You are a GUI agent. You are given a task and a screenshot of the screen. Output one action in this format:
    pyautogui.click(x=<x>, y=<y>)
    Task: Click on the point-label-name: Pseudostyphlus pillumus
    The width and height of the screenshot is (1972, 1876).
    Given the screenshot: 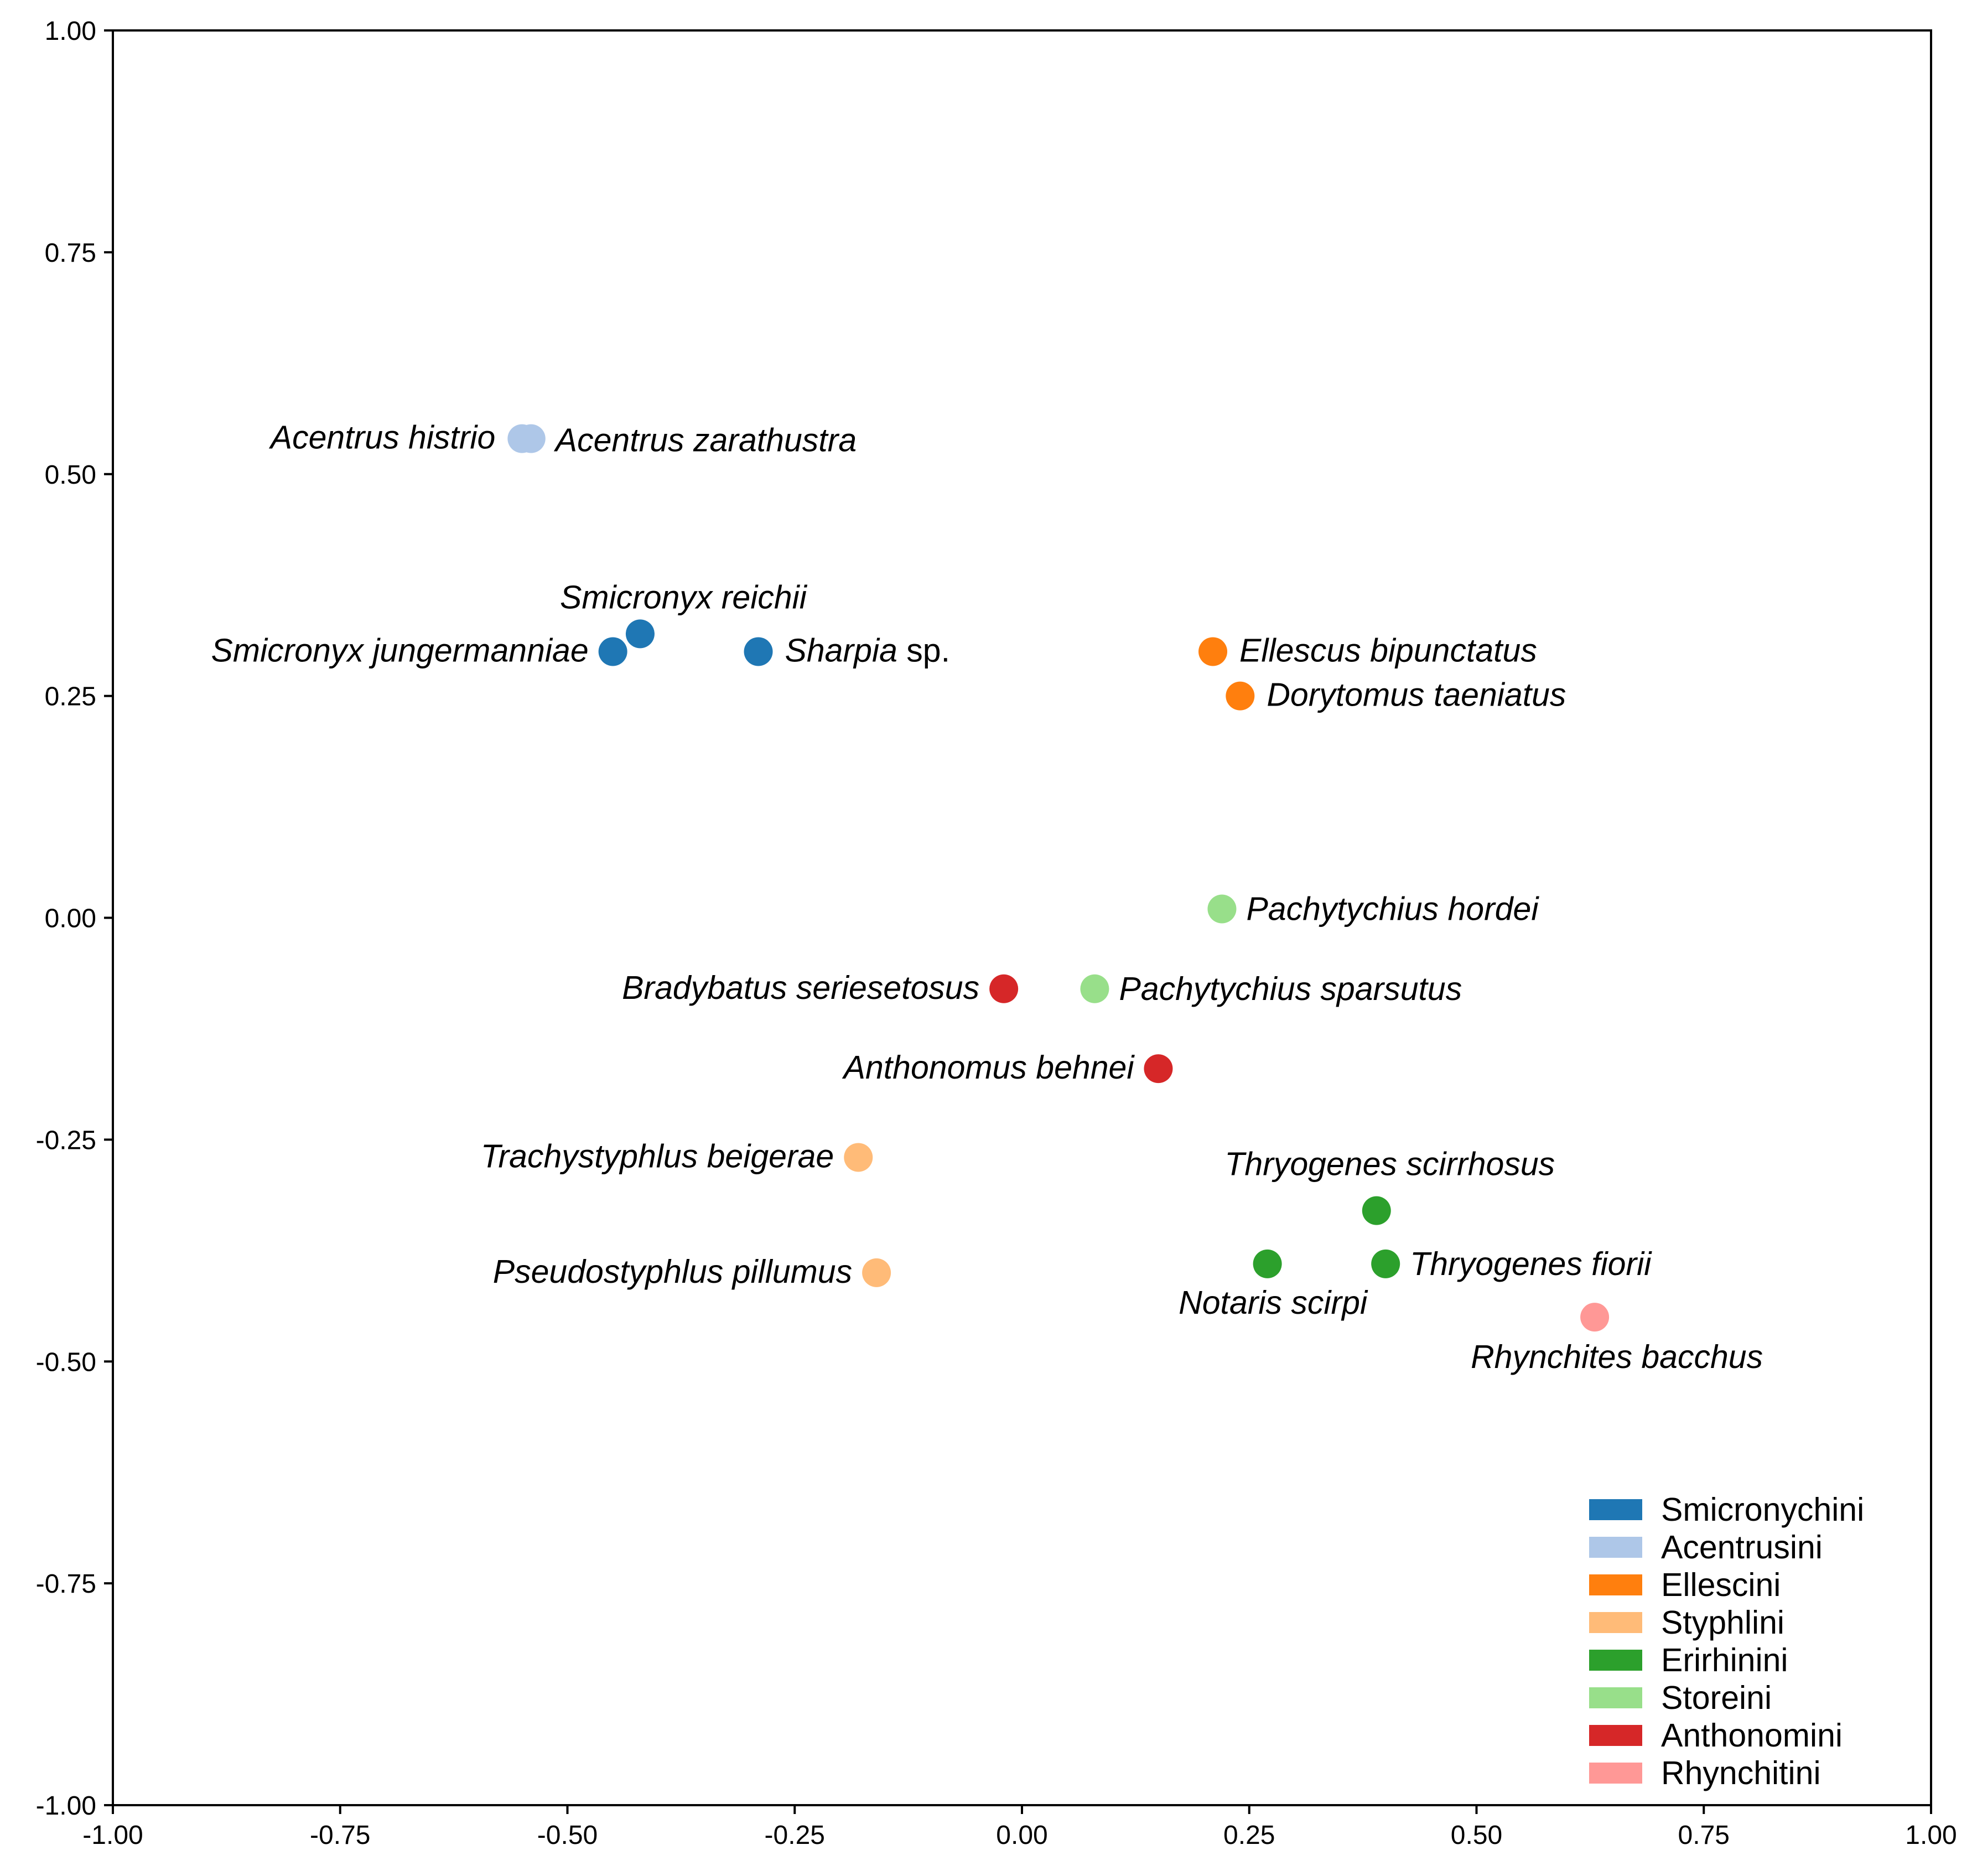 What is the action you would take?
    pyautogui.click(x=673, y=1271)
    